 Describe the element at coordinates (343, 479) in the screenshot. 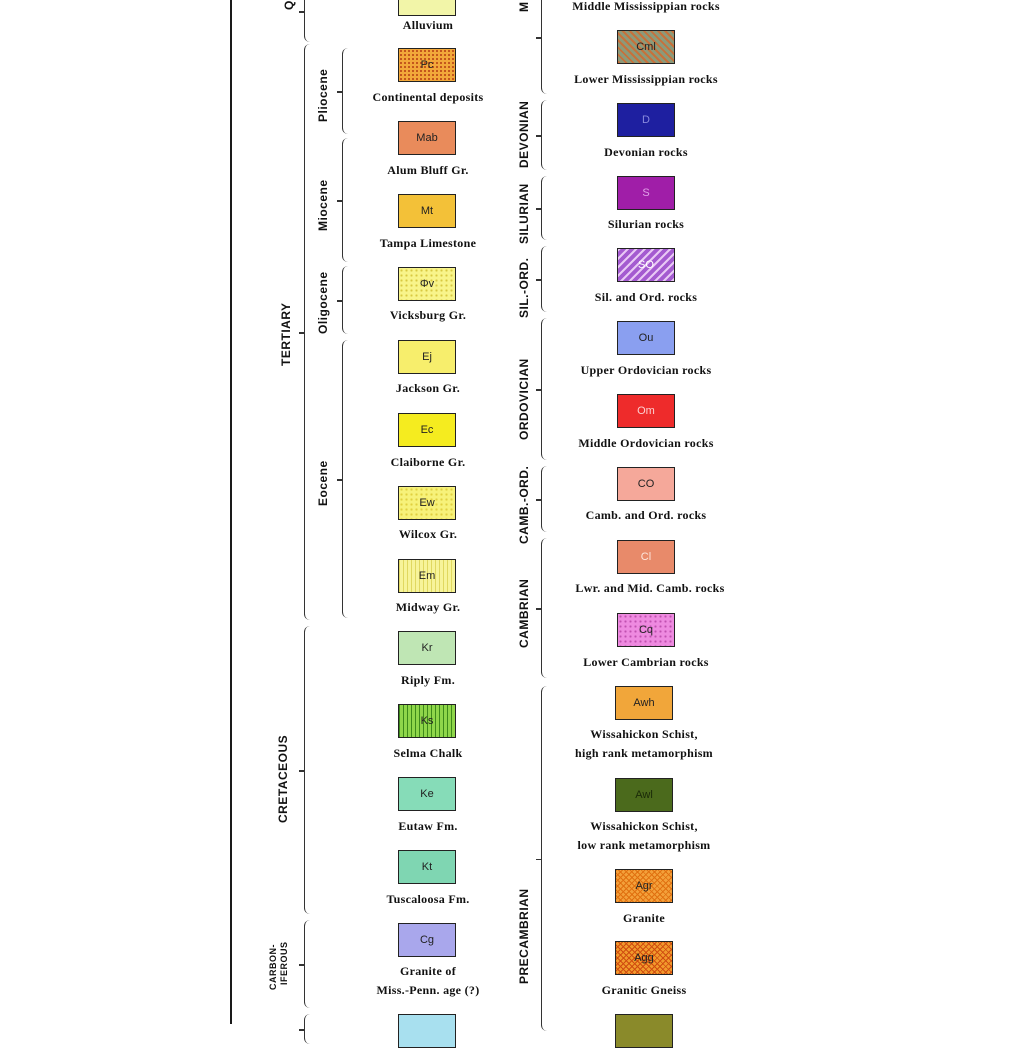

I see `brace-eocene` at that location.